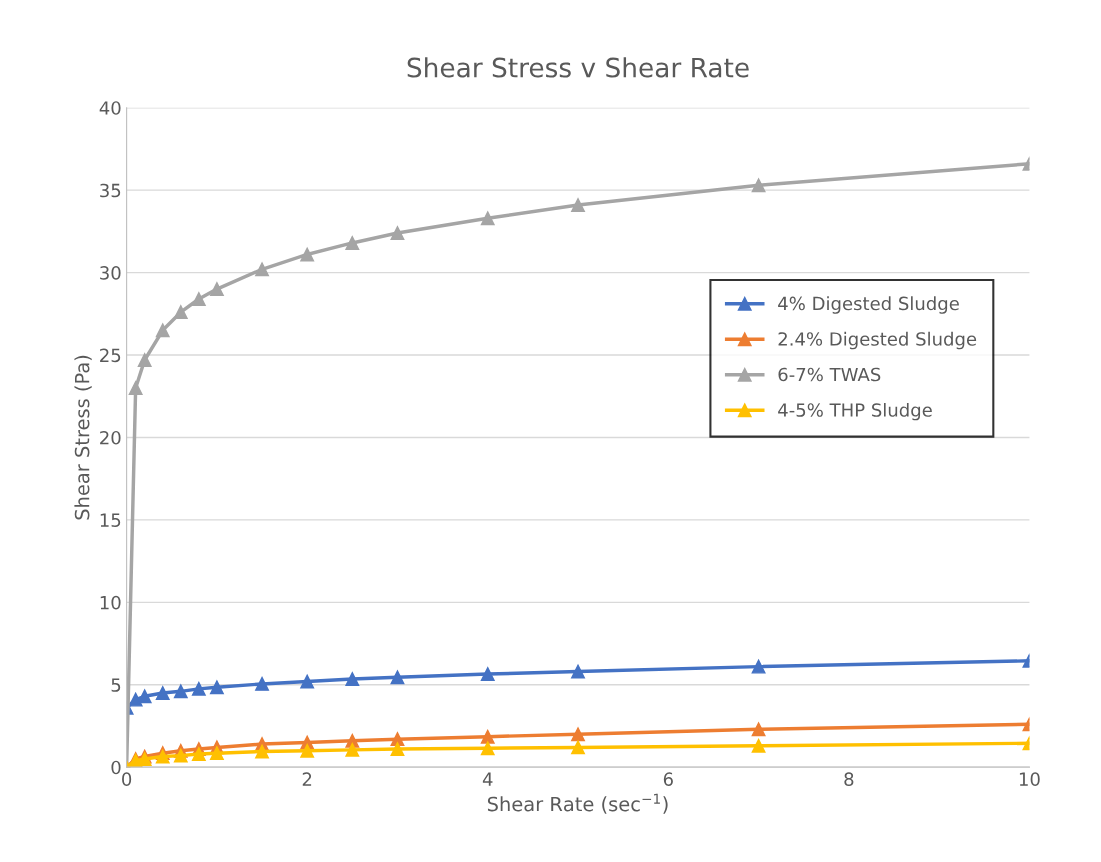 The width and height of the screenshot is (1101, 862). What do you see at coordinates (307, 779) in the screenshot?
I see `x-tick-label: 2` at bounding box center [307, 779].